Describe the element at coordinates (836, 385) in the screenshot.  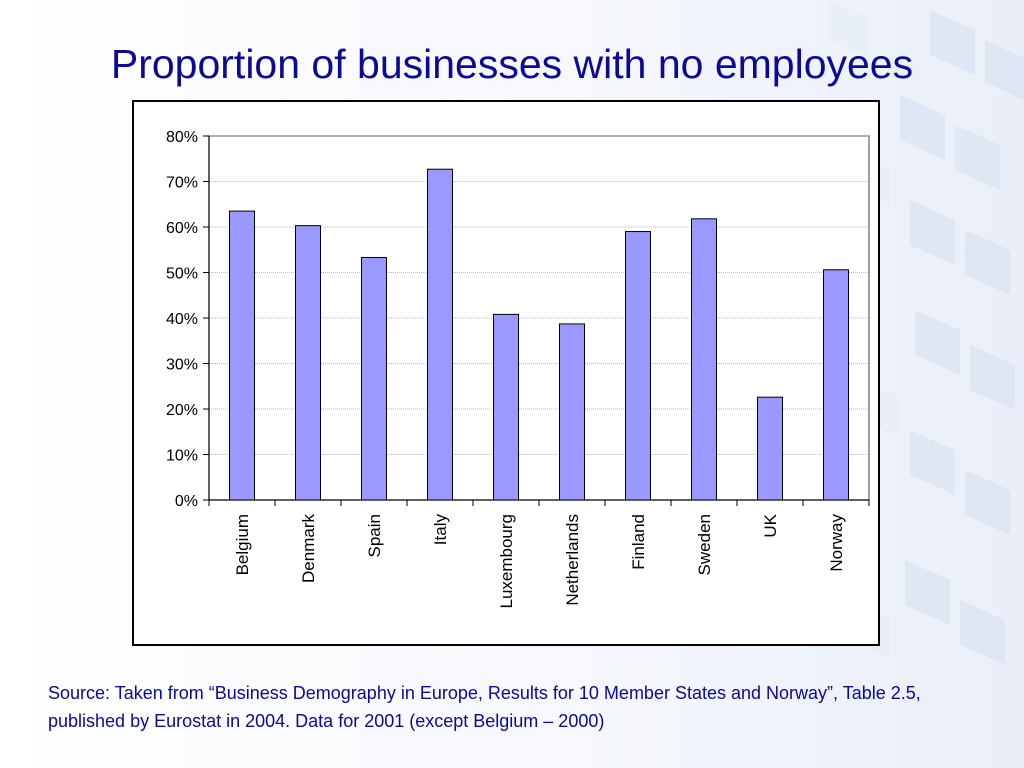
I see `bar-norway` at that location.